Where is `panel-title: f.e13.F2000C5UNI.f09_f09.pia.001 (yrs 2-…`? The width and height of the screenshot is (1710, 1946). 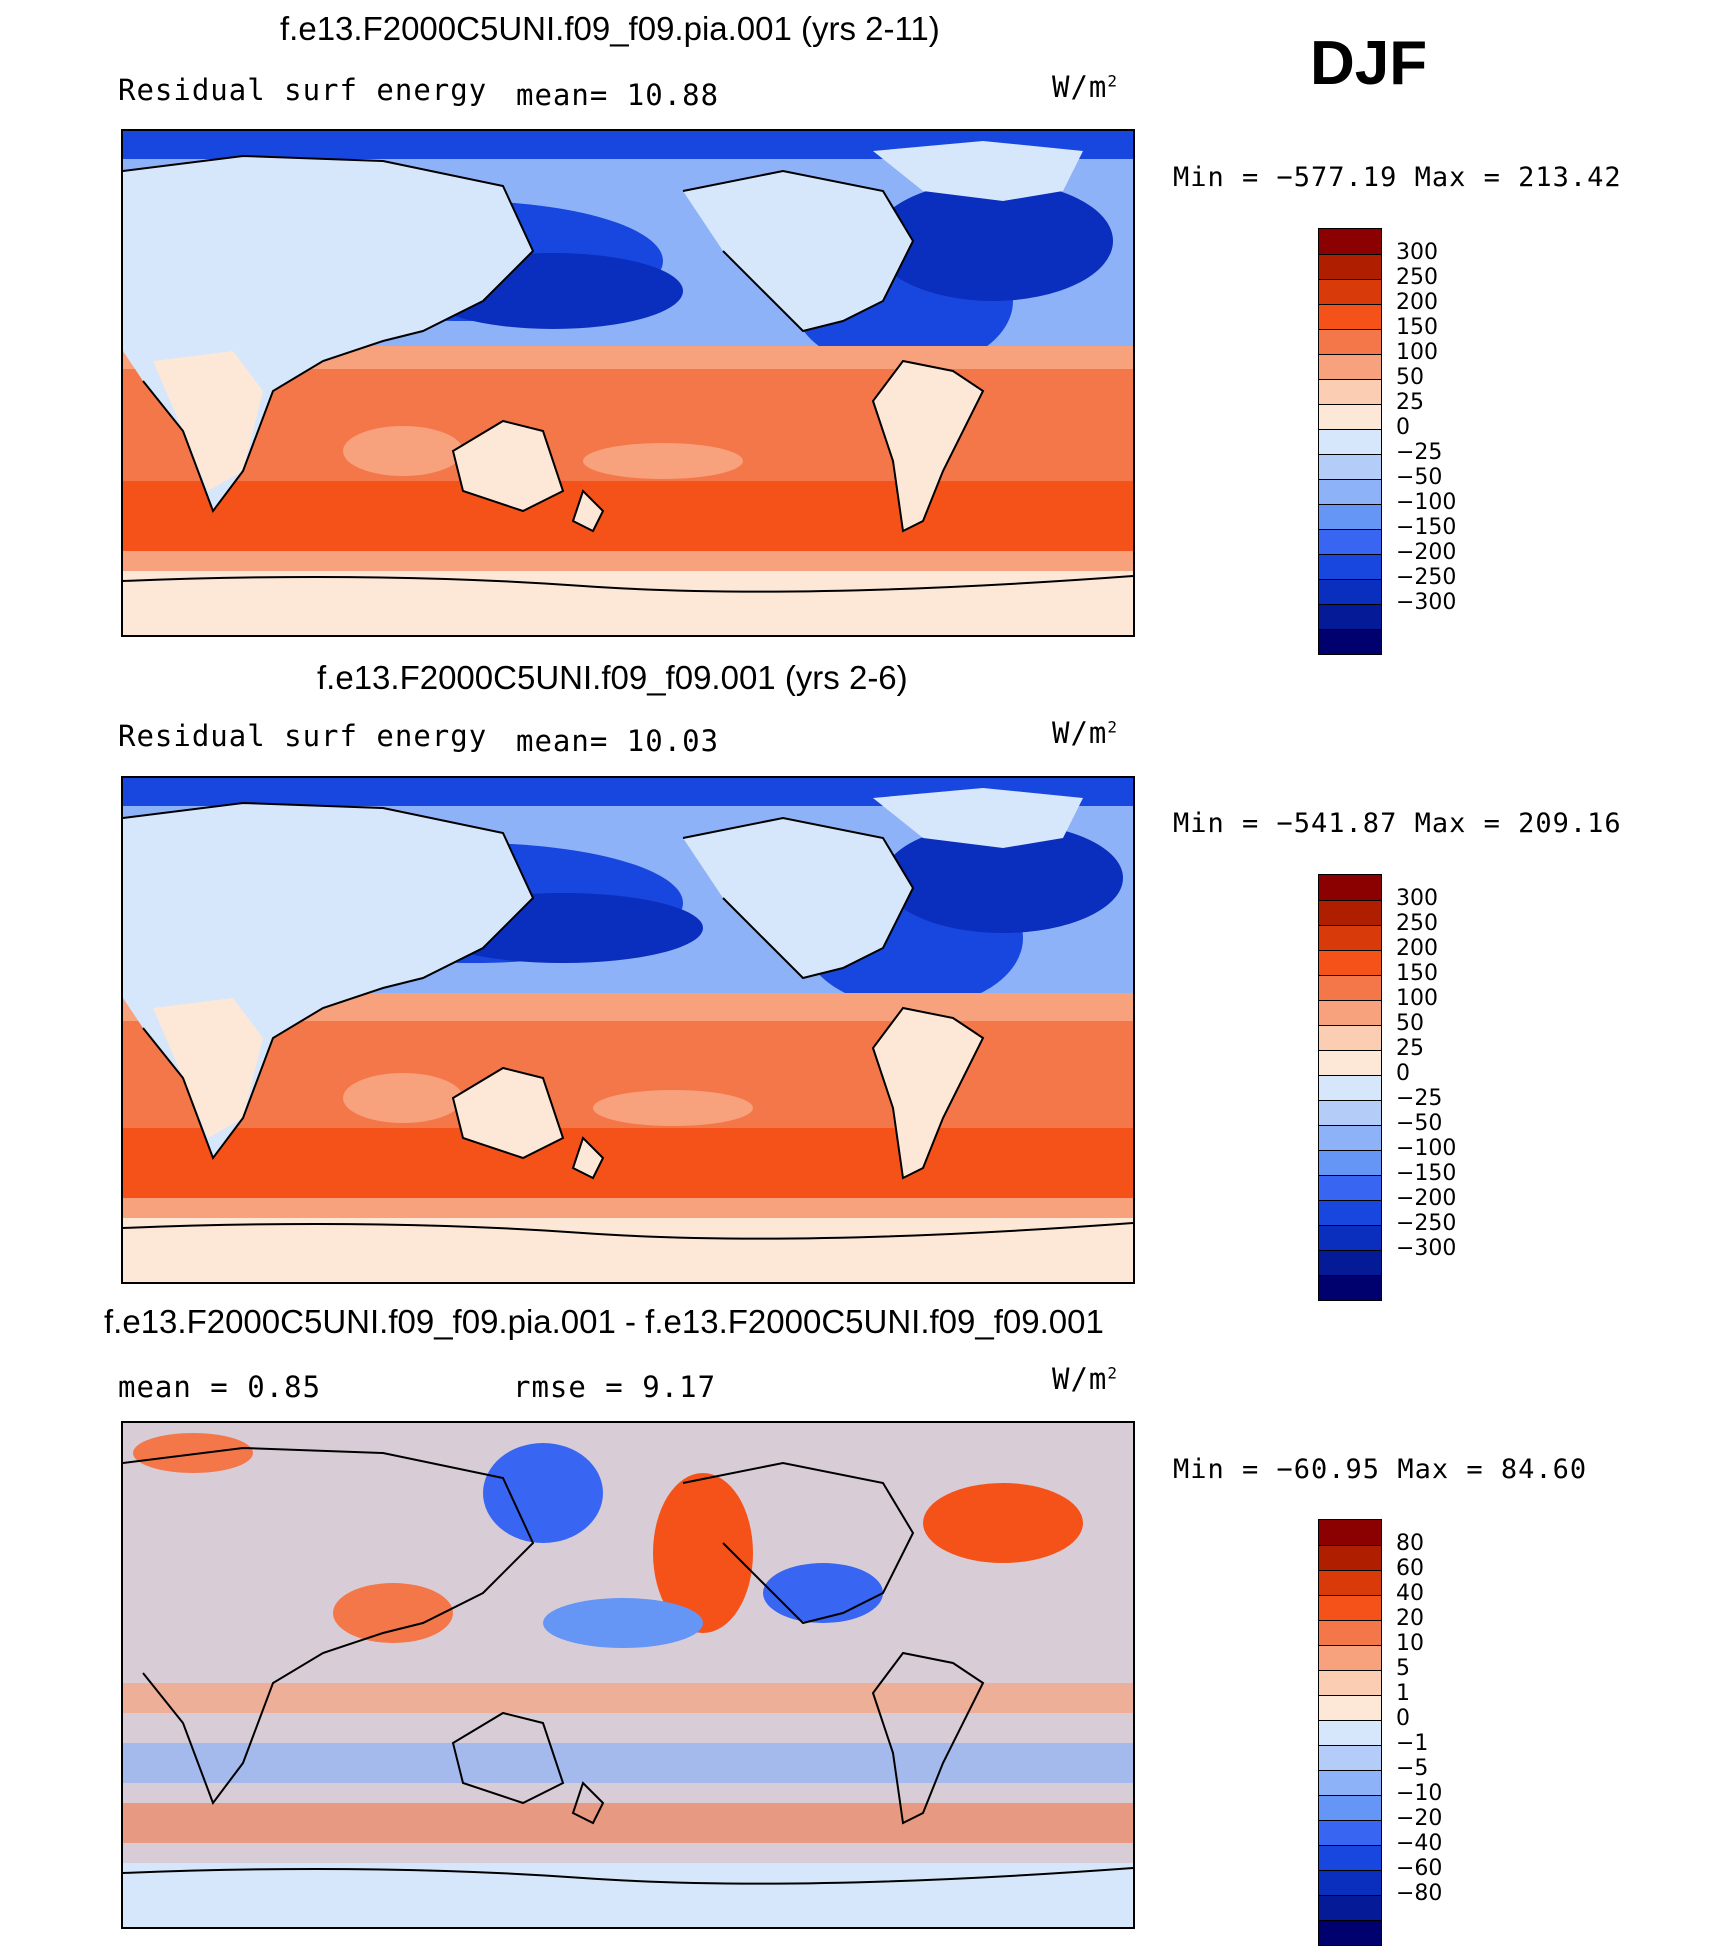
panel-title: f.e13.F2000C5UNI.f09_f09.pia.001 (yrs 2-… is located at coordinates (610, 28).